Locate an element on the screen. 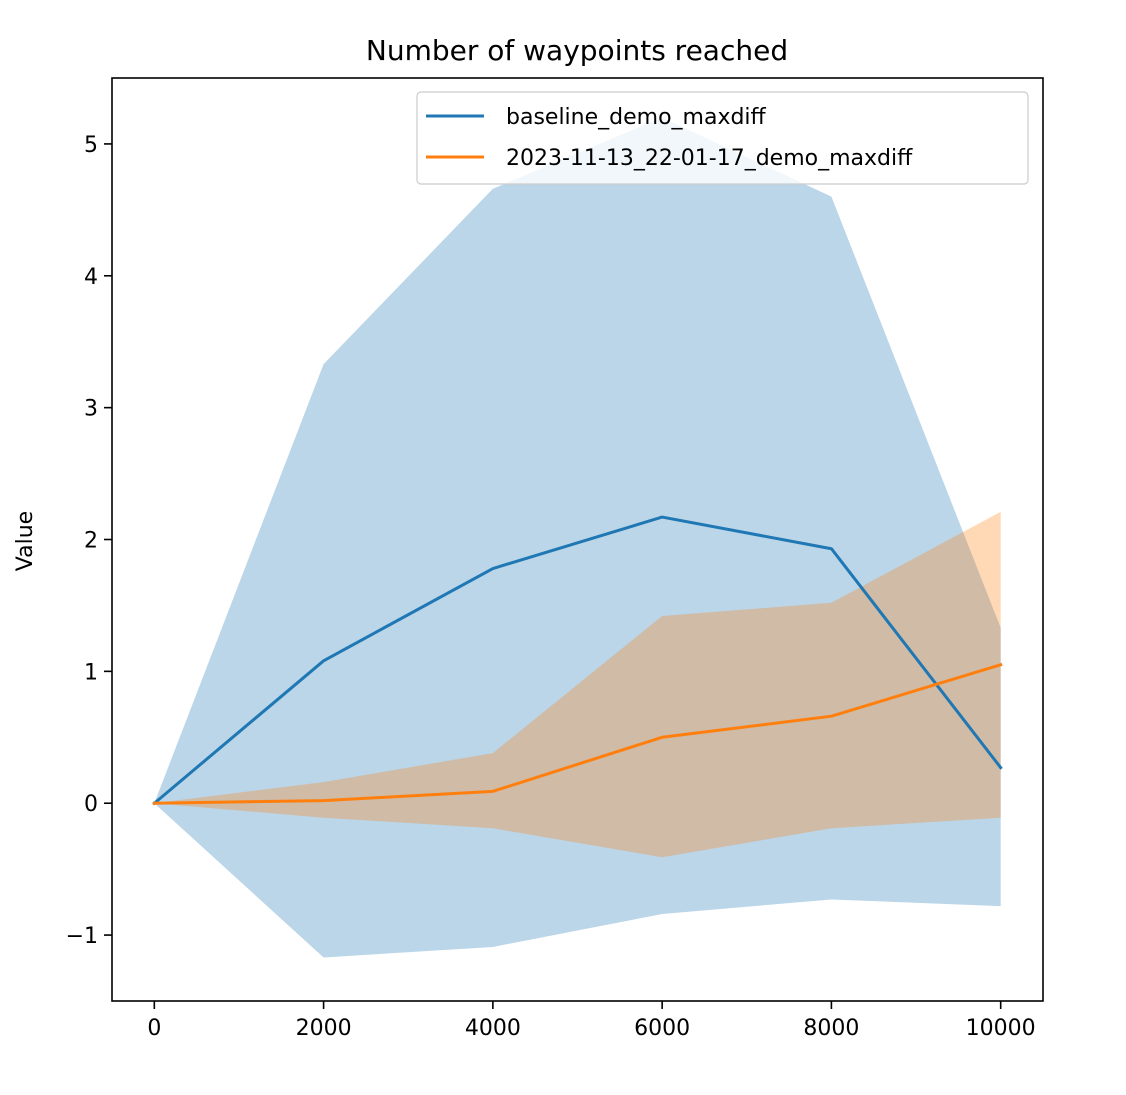 The image size is (1126, 1095). legend-label-1: baseline_demo_maxdiff is located at coordinates (636, 117).